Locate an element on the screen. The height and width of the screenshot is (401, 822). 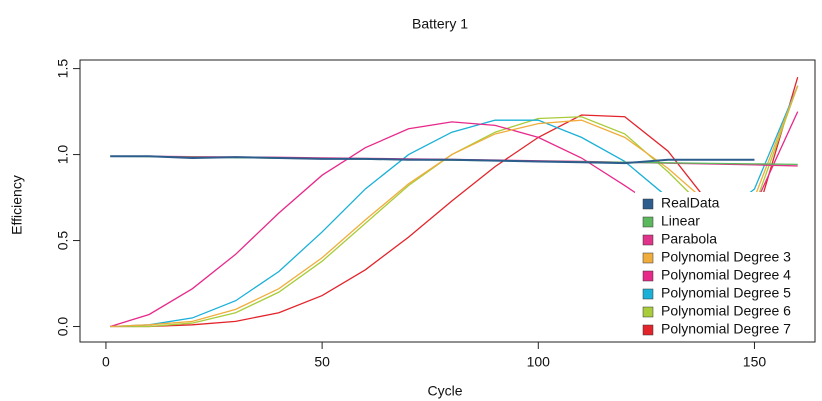
chart-title: Battery 1 is located at coordinates (440, 24).